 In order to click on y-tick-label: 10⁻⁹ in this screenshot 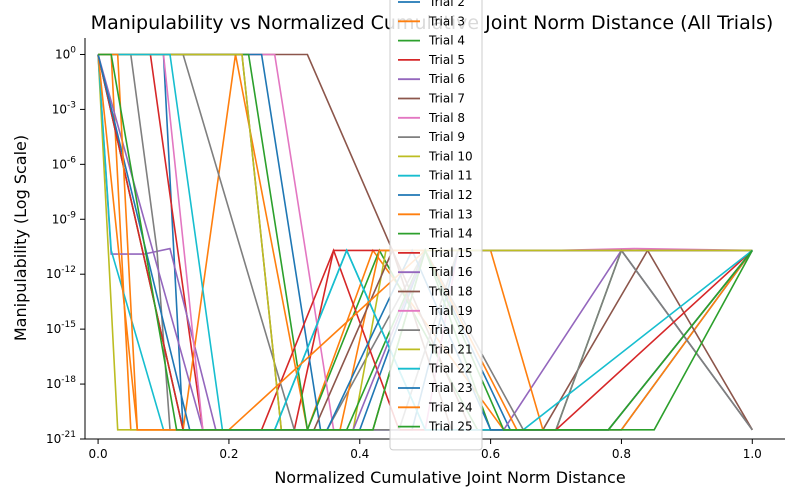, I will do `click(64, 218)`.